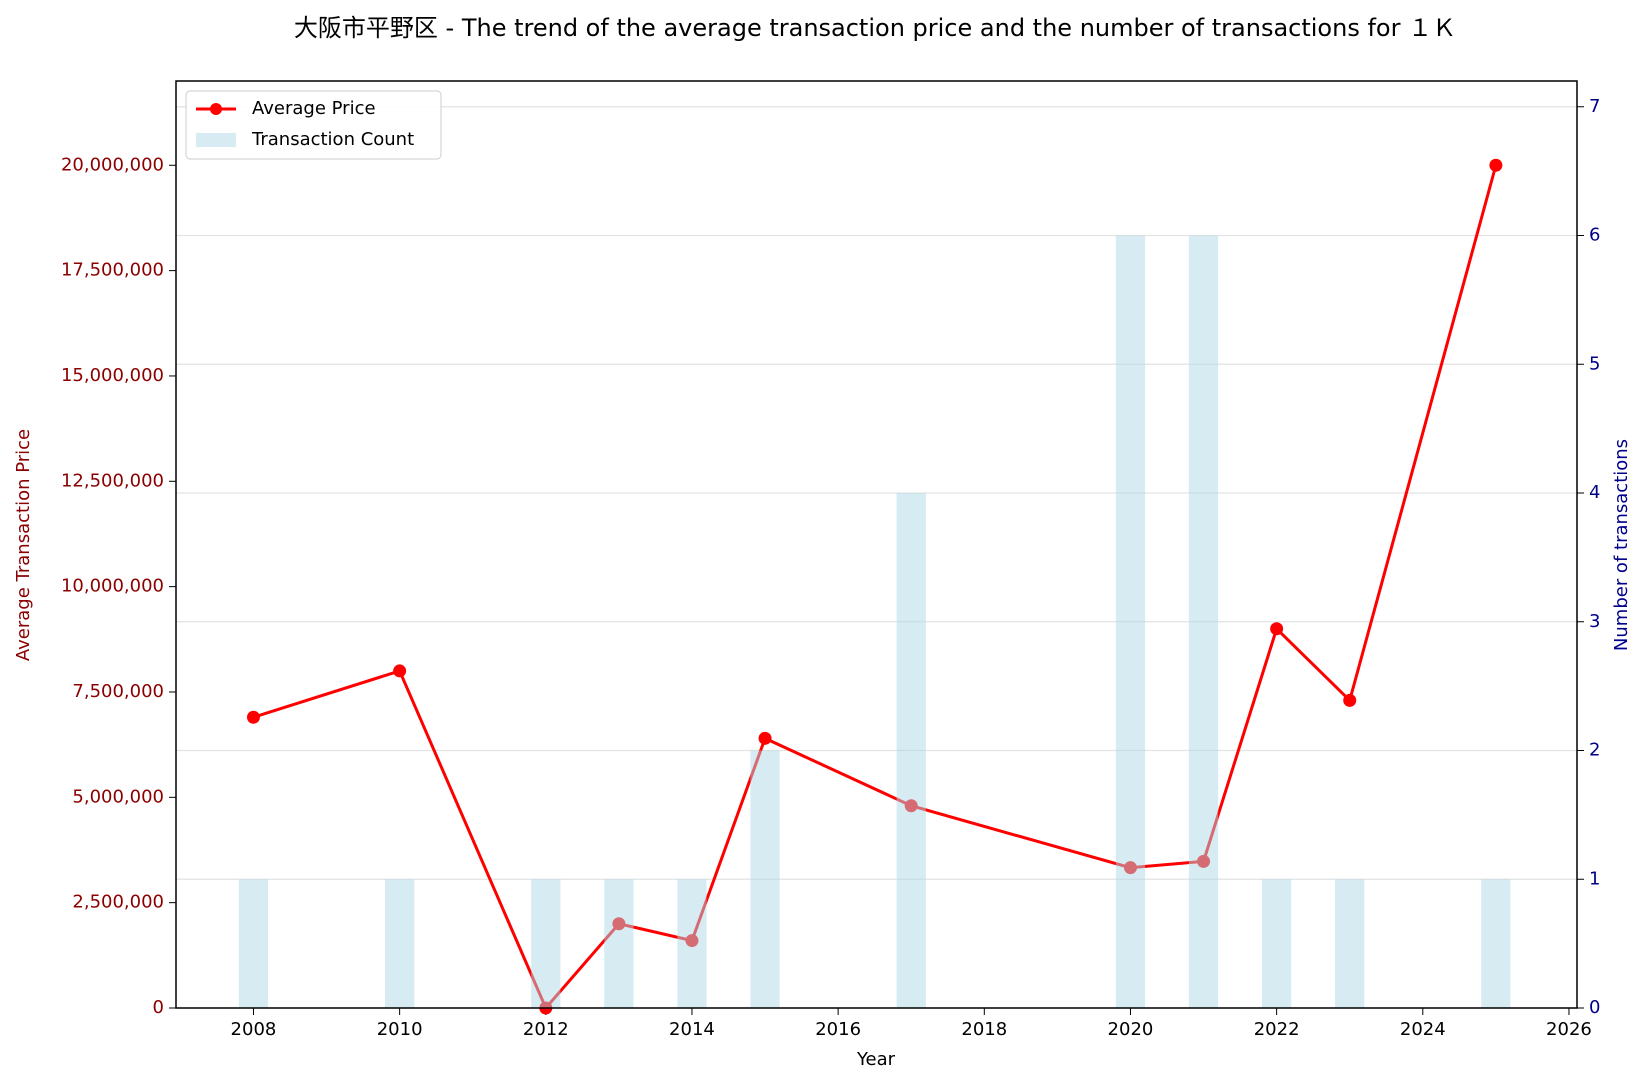  What do you see at coordinates (1594, 878) in the screenshot?
I see `y2-tick-label: 1` at bounding box center [1594, 878].